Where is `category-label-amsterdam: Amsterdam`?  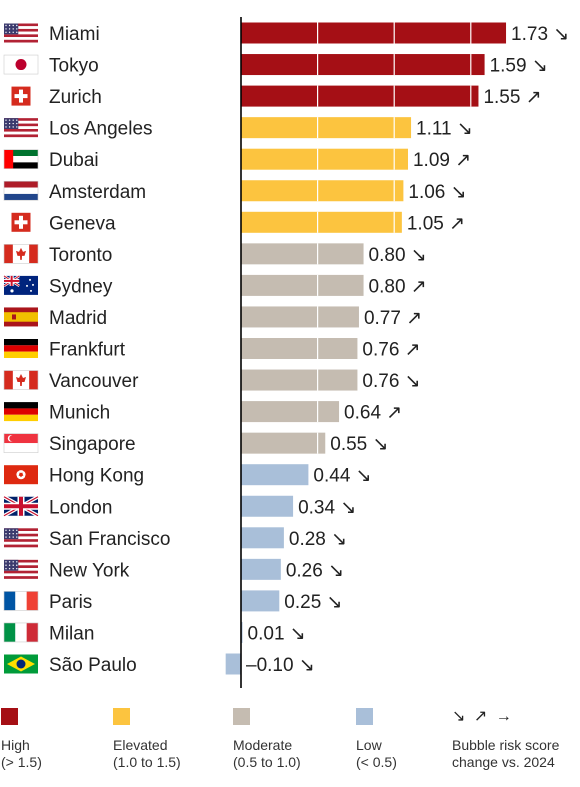 category-label-amsterdam: Amsterdam is located at coordinates (97, 192).